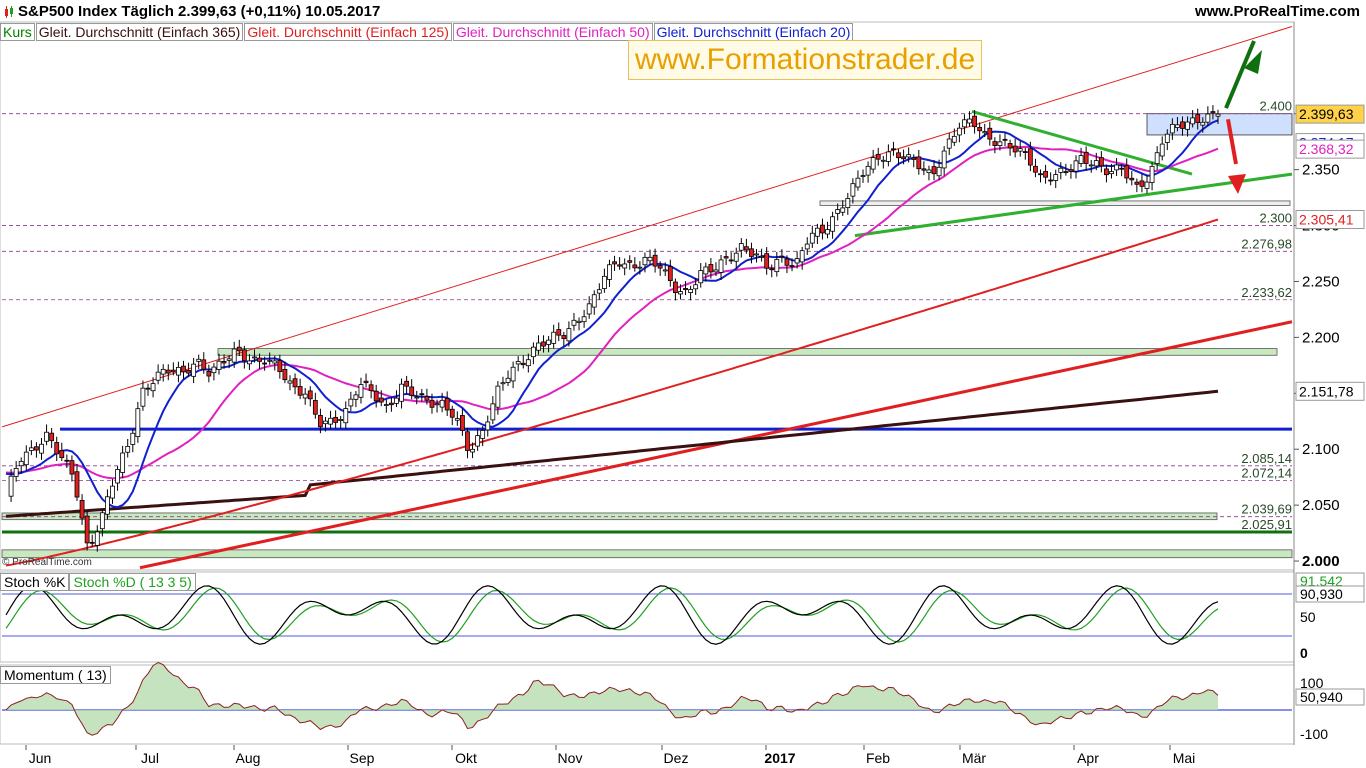 The image size is (1366, 768). What do you see at coordinates (17, 32) in the screenshot?
I see `legend-price: Kurs` at bounding box center [17, 32].